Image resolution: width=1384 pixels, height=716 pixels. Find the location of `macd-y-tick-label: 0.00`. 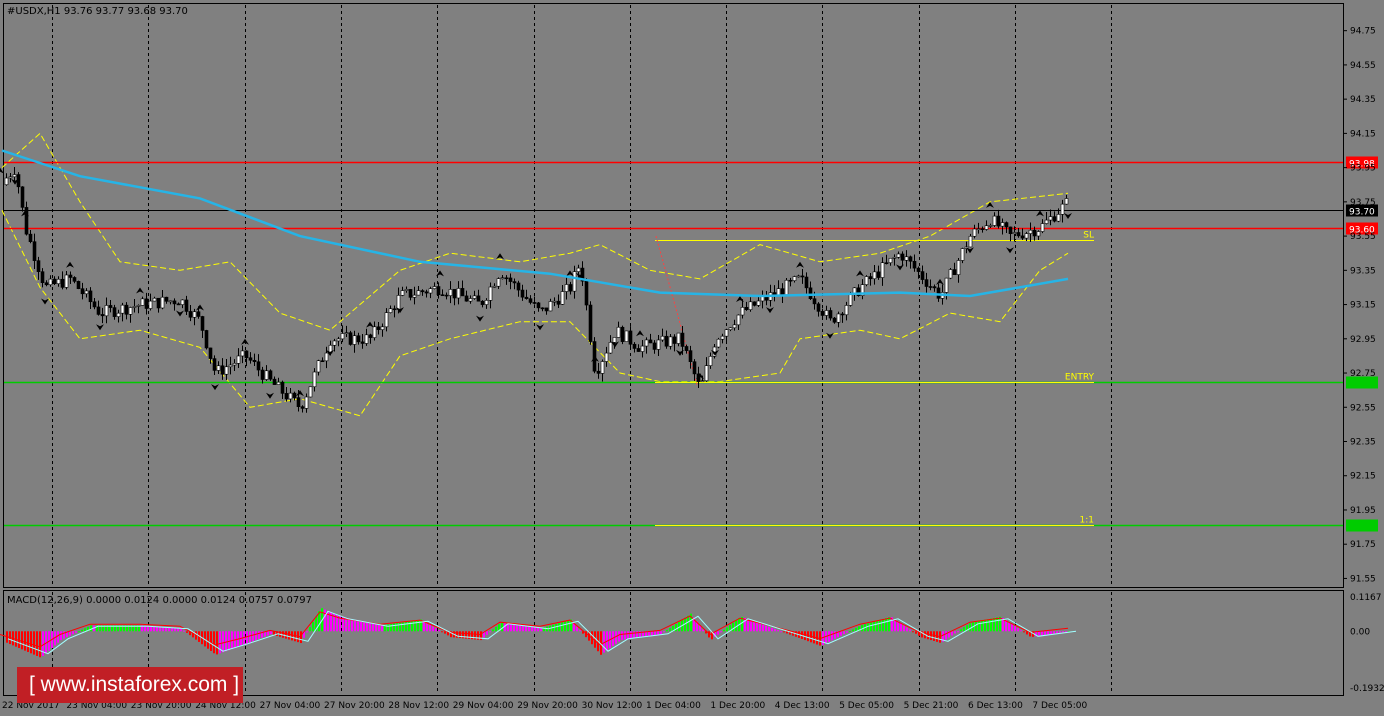

macd-y-tick-label: 0.00 is located at coordinates (1360, 632).